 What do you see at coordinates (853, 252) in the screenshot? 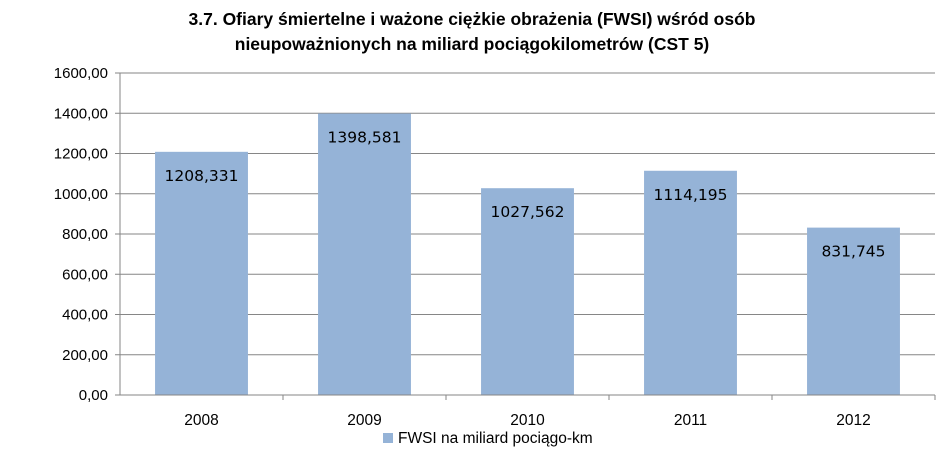
I see `data-label: 831,745` at bounding box center [853, 252].